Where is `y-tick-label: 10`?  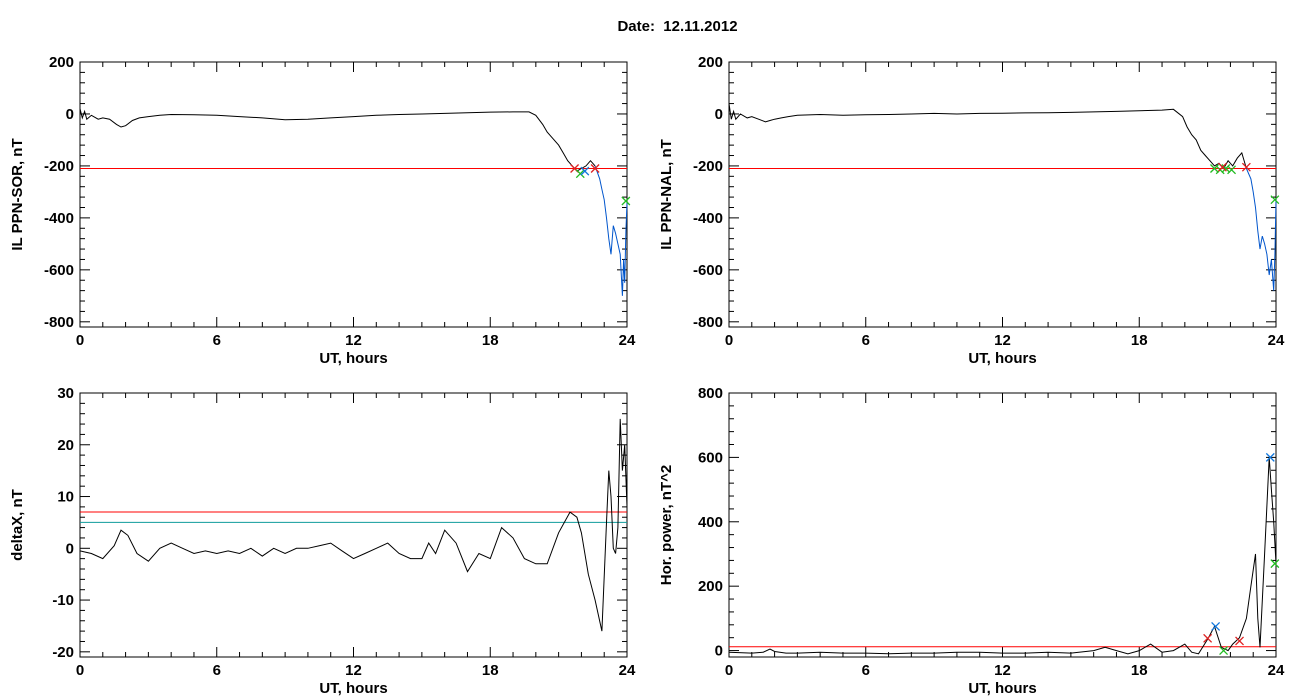 y-tick-label: 10 is located at coordinates (65, 497).